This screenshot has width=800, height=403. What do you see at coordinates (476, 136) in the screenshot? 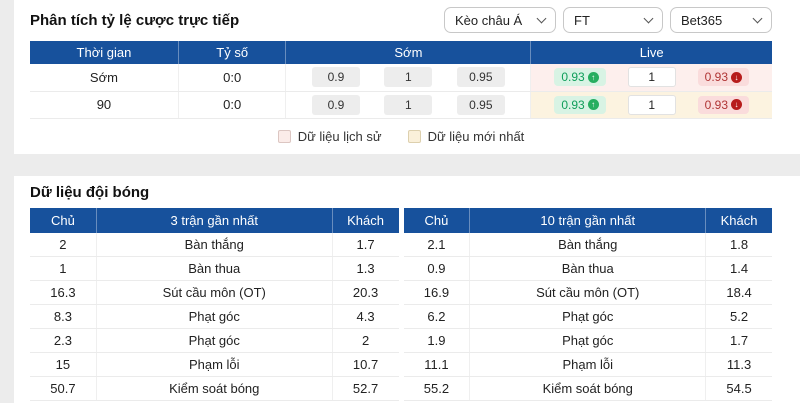
I see `legend-label: Dữ liệu mới nhất` at bounding box center [476, 136].